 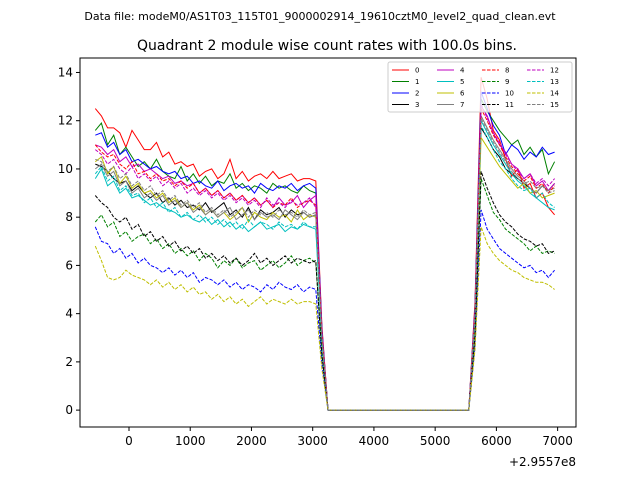 I want to click on y-tick-label: 10, so click(x=65, y=169).